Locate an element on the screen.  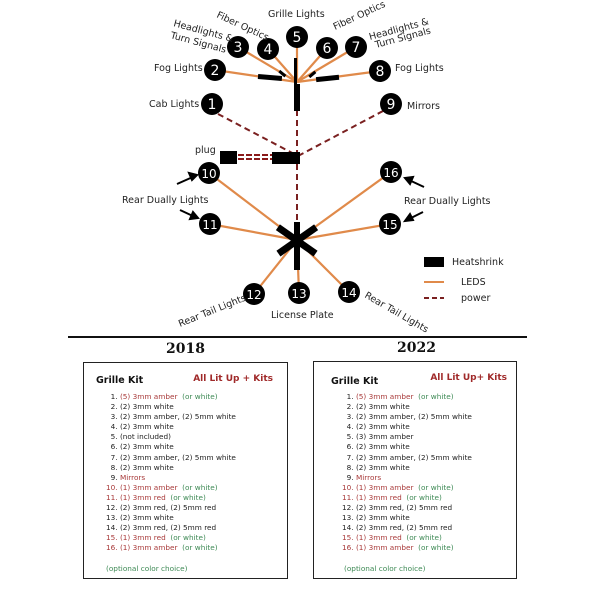
node-number: 3 is located at coordinates (238, 48).